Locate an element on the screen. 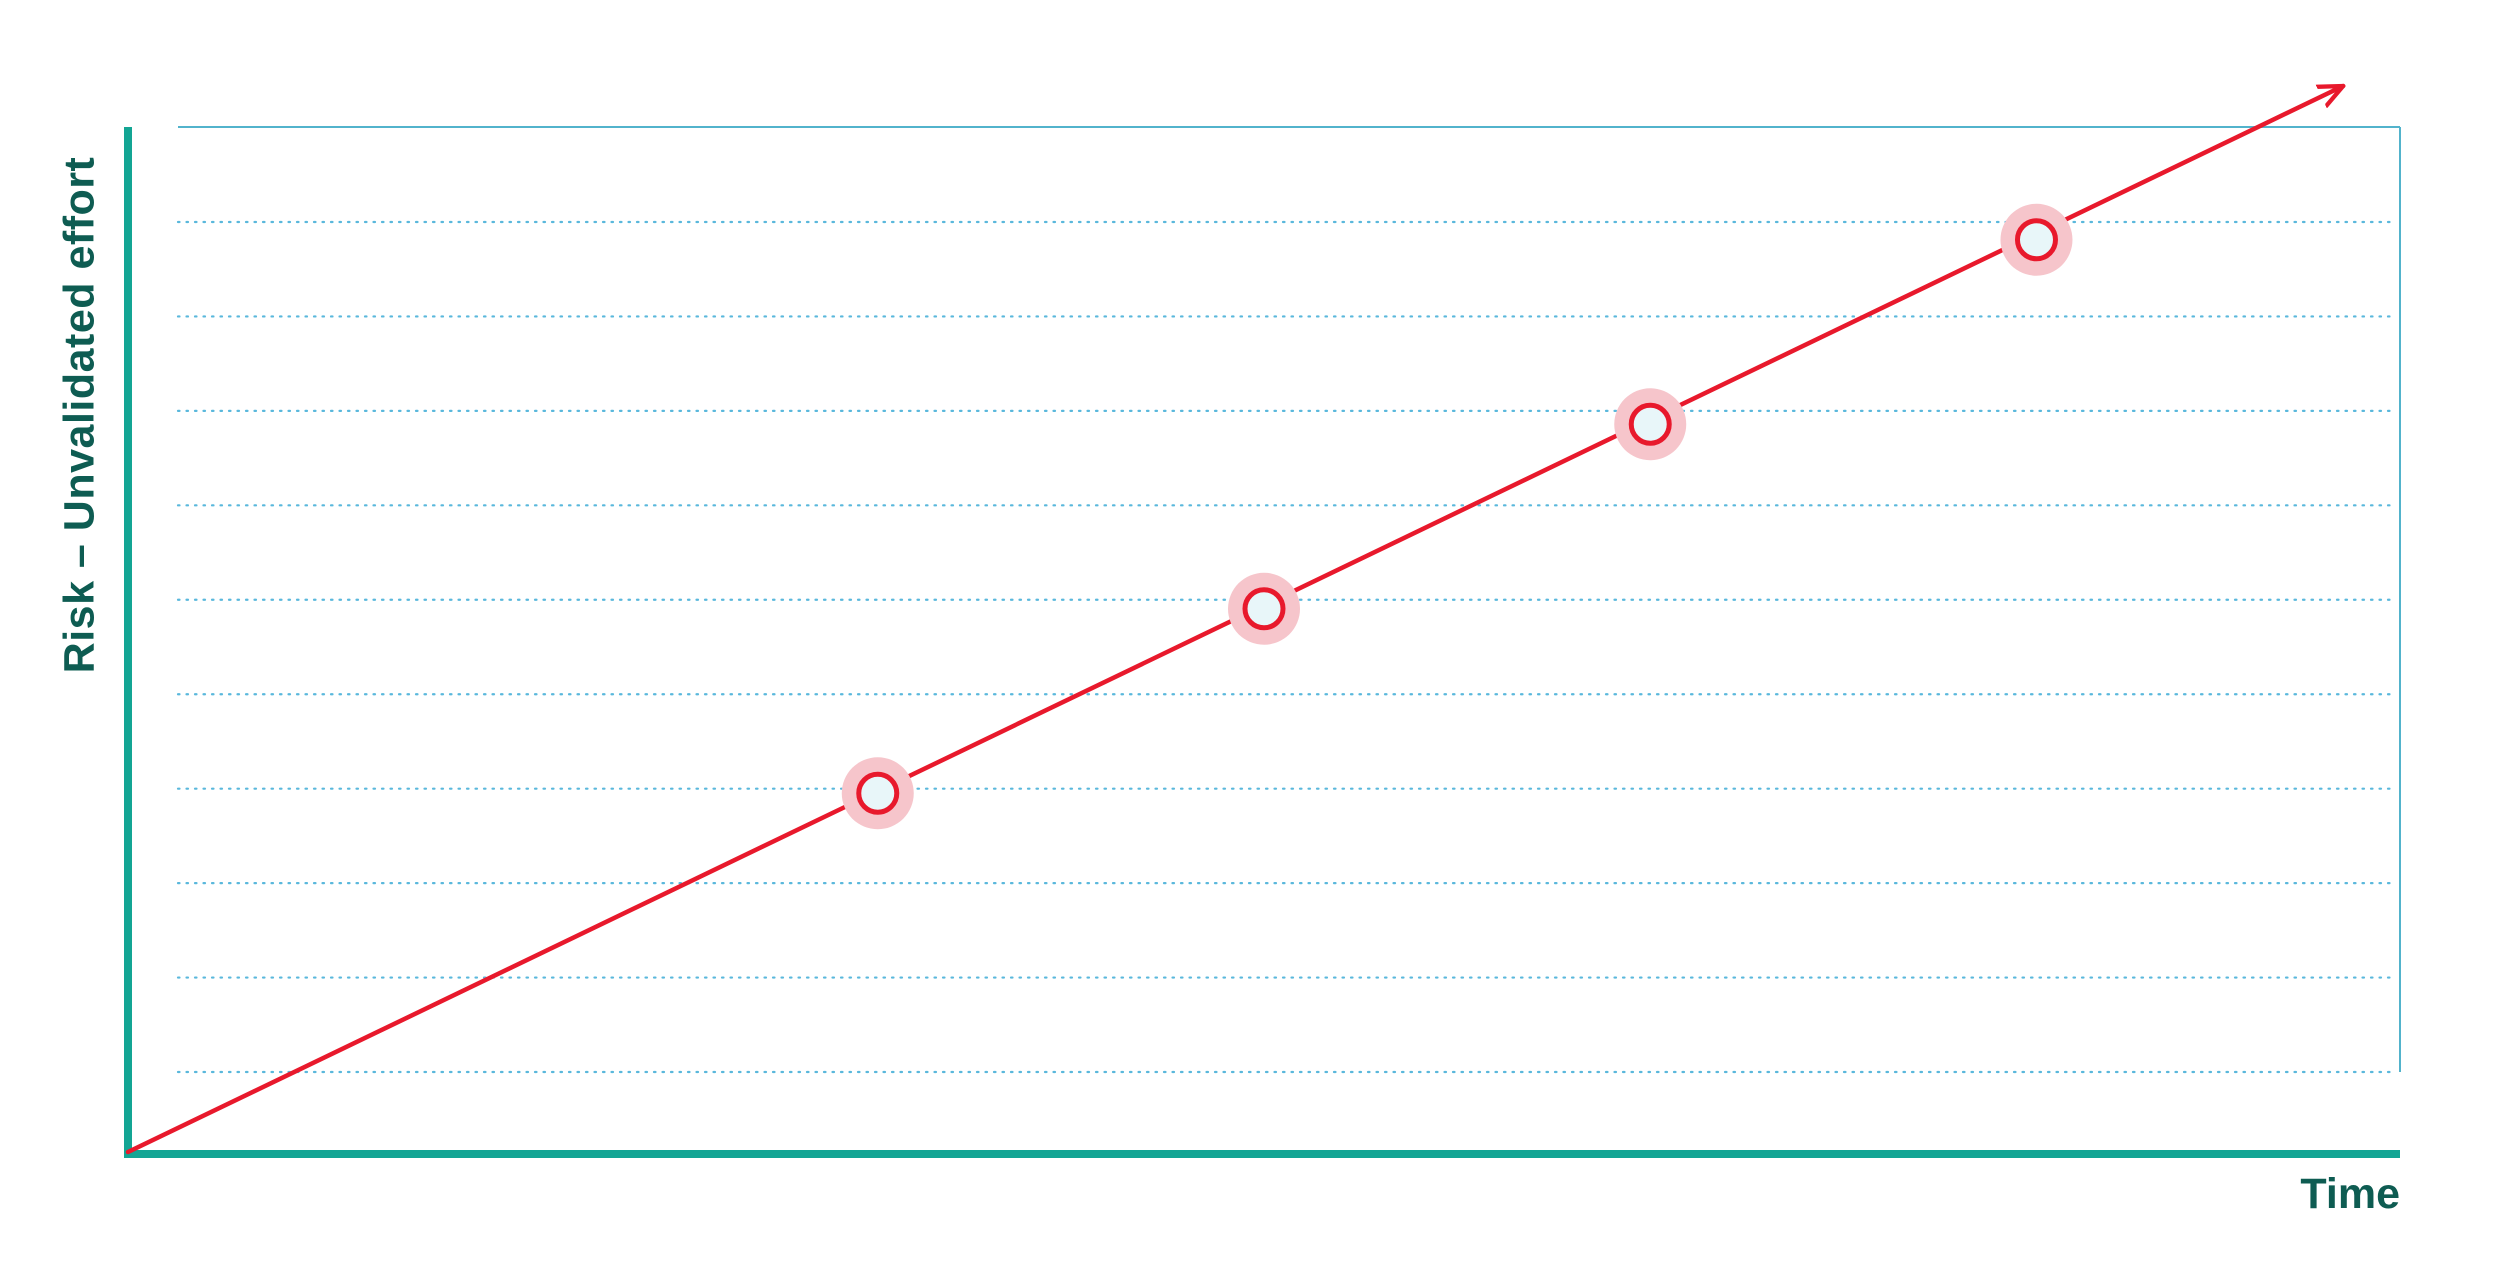 The width and height of the screenshot is (2500, 1272). x-axis-label: Time is located at coordinates (2350, 1194).